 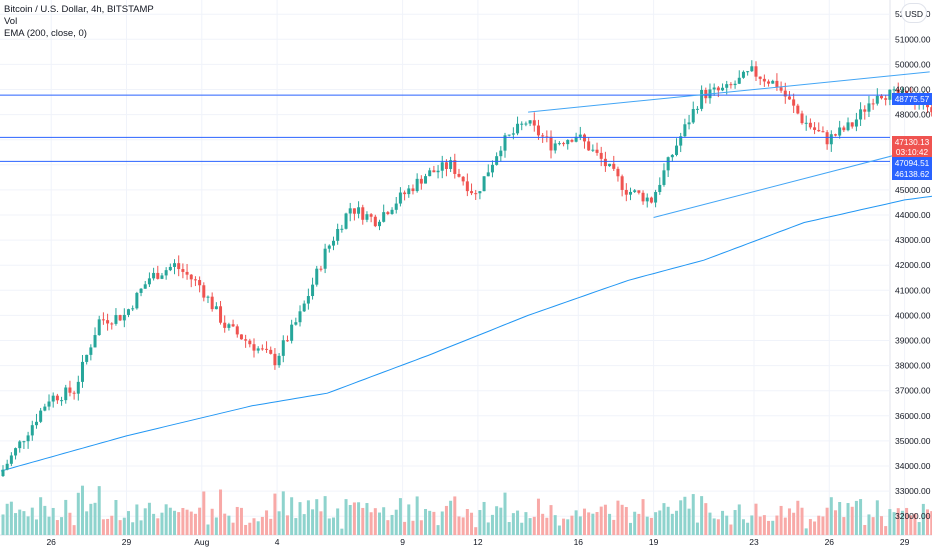 I want to click on volume-indicator-label: Vol, so click(x=11, y=21).